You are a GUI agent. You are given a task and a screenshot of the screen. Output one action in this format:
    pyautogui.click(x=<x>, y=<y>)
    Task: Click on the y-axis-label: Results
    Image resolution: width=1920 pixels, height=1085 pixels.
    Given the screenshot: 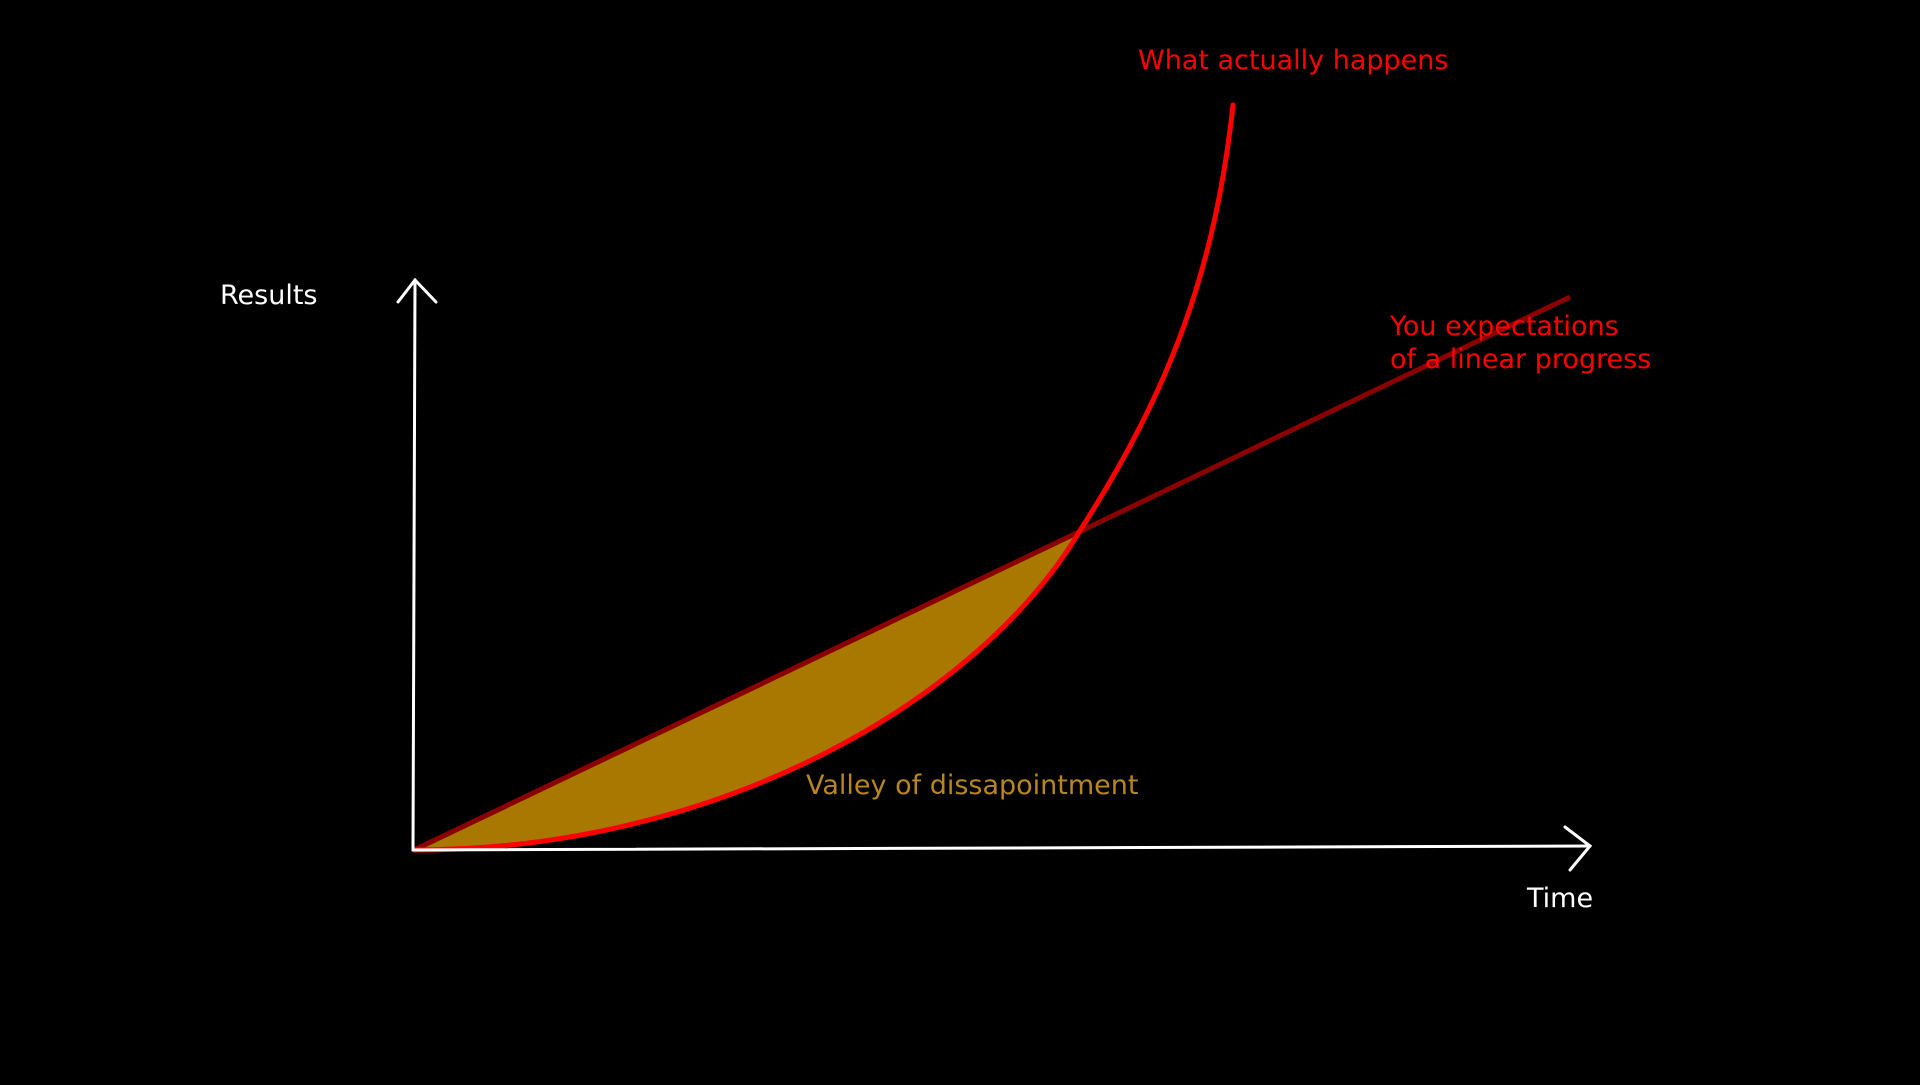 What is the action you would take?
    pyautogui.click(x=269, y=295)
    